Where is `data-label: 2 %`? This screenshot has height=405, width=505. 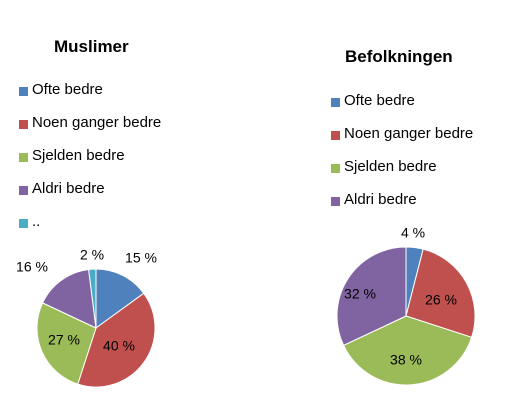 data-label: 2 % is located at coordinates (92, 255).